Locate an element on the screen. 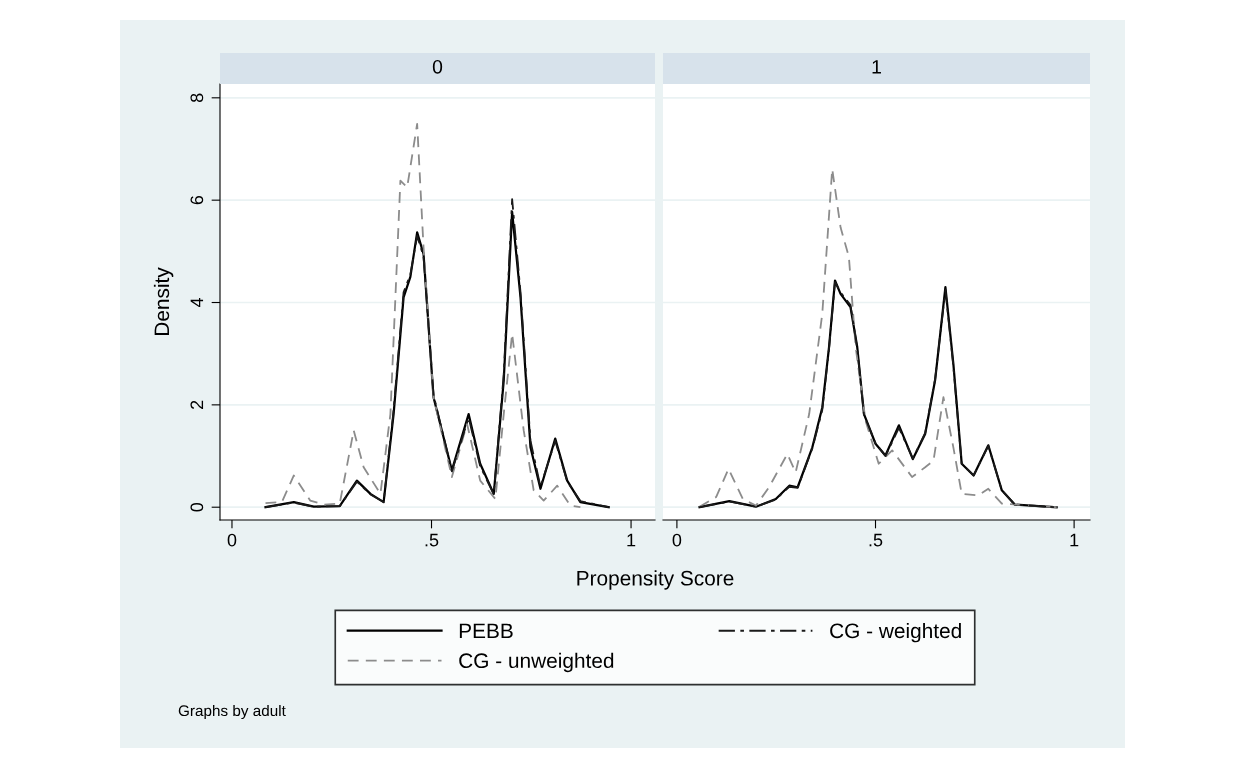 This screenshot has height=757, width=1236. y-tick-label: 0 is located at coordinates (197, 507).